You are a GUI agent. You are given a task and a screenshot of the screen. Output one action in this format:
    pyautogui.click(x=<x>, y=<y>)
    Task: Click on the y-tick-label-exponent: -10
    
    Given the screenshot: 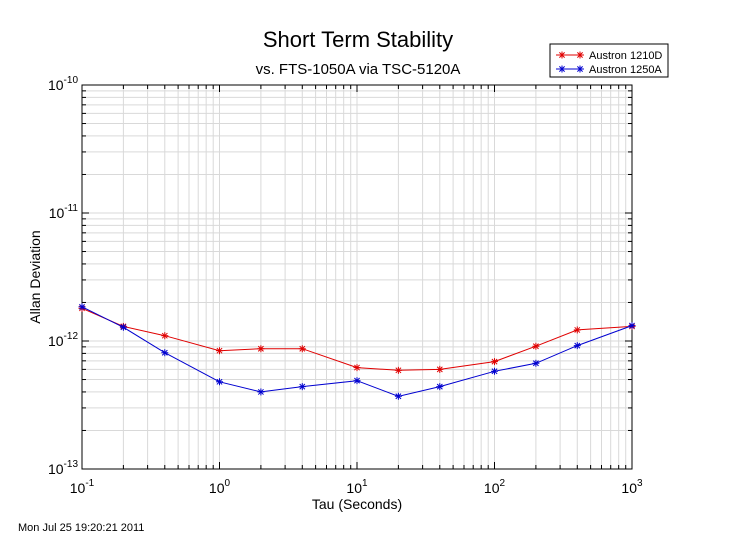 What is the action you would take?
    pyautogui.click(x=71, y=80)
    